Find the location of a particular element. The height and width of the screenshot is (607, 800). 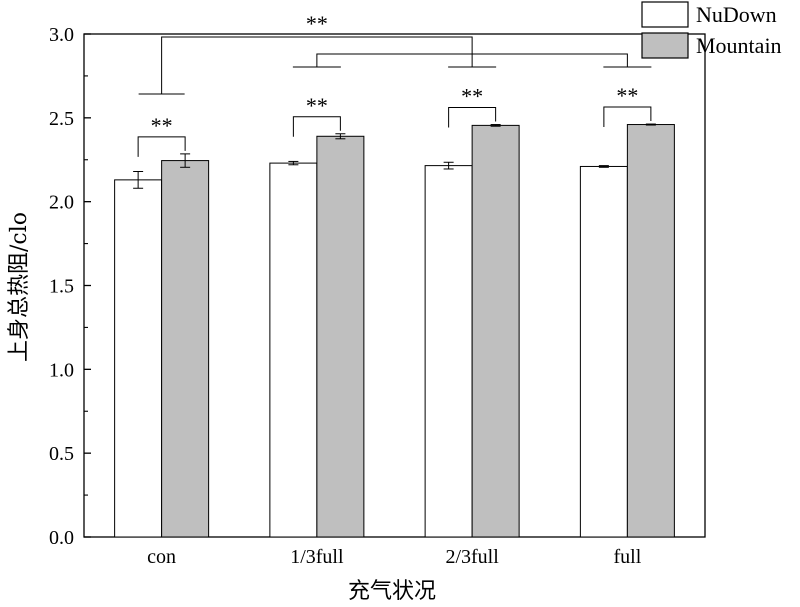

y-tick-label: 1.5 is located at coordinates (61, 287).